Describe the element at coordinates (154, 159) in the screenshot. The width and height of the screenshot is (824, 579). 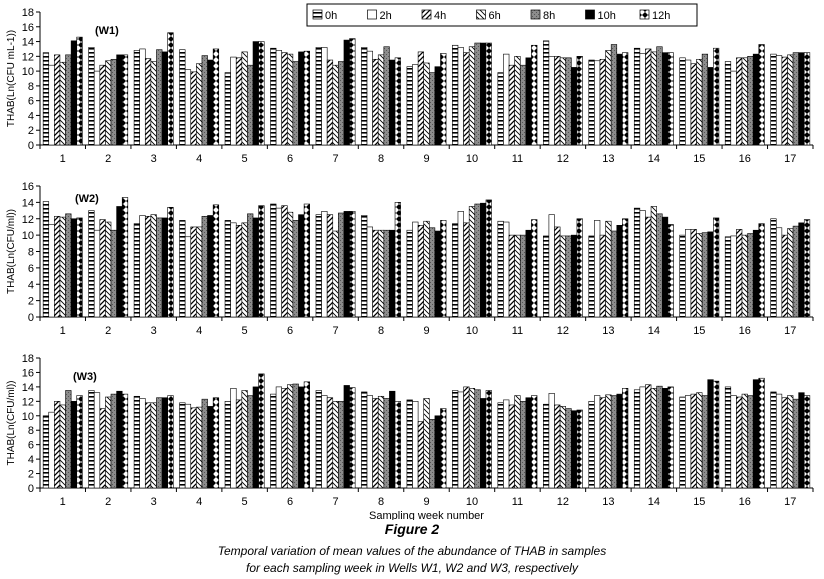
I see `x-tick-label: 3` at that location.